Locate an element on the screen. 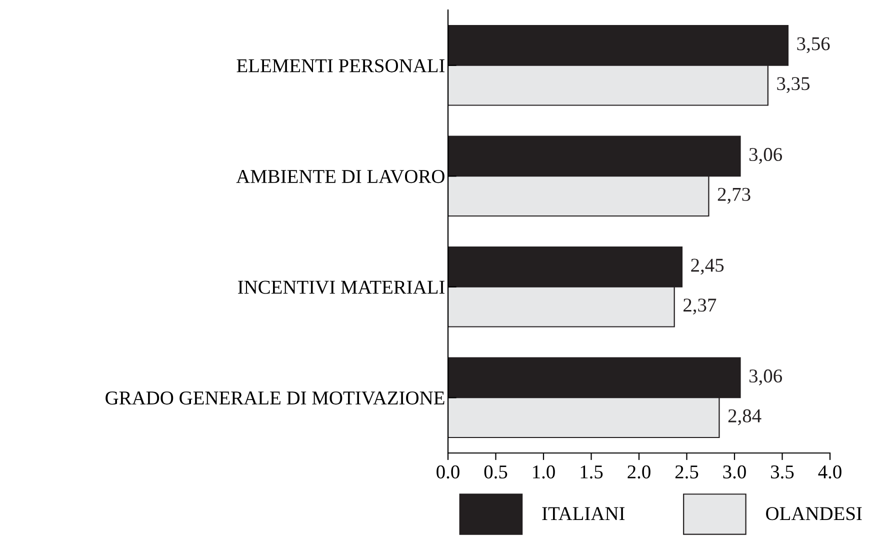 This screenshot has width=881, height=544. y-tick-label: ELEMENTI PERSONALI is located at coordinates (340, 65).